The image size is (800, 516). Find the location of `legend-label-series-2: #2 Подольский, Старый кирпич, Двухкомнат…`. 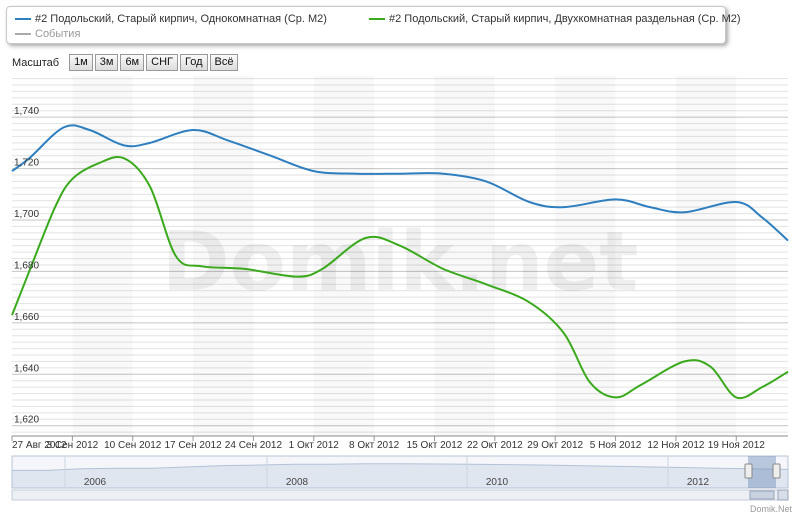

legend-label-series-2: #2 Подольский, Старый кирпич, Двухкомнат… is located at coordinates (565, 19).